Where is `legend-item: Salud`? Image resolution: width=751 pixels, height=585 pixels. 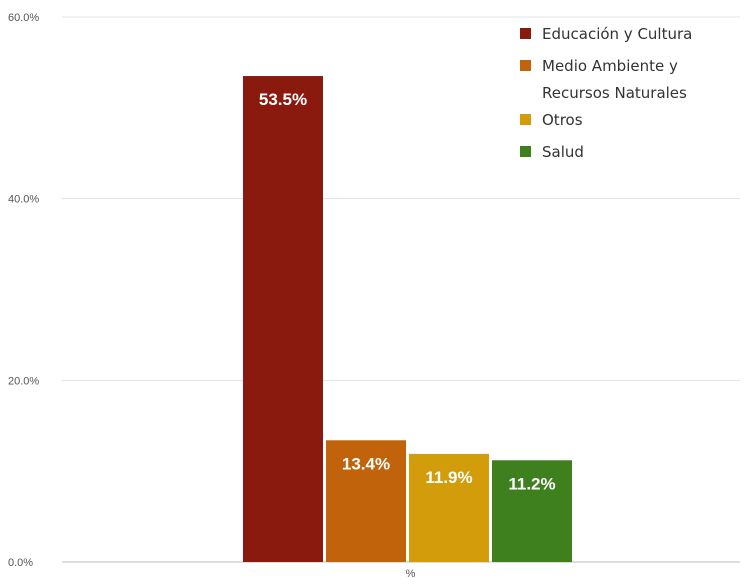 legend-item: Salud is located at coordinates (552, 152).